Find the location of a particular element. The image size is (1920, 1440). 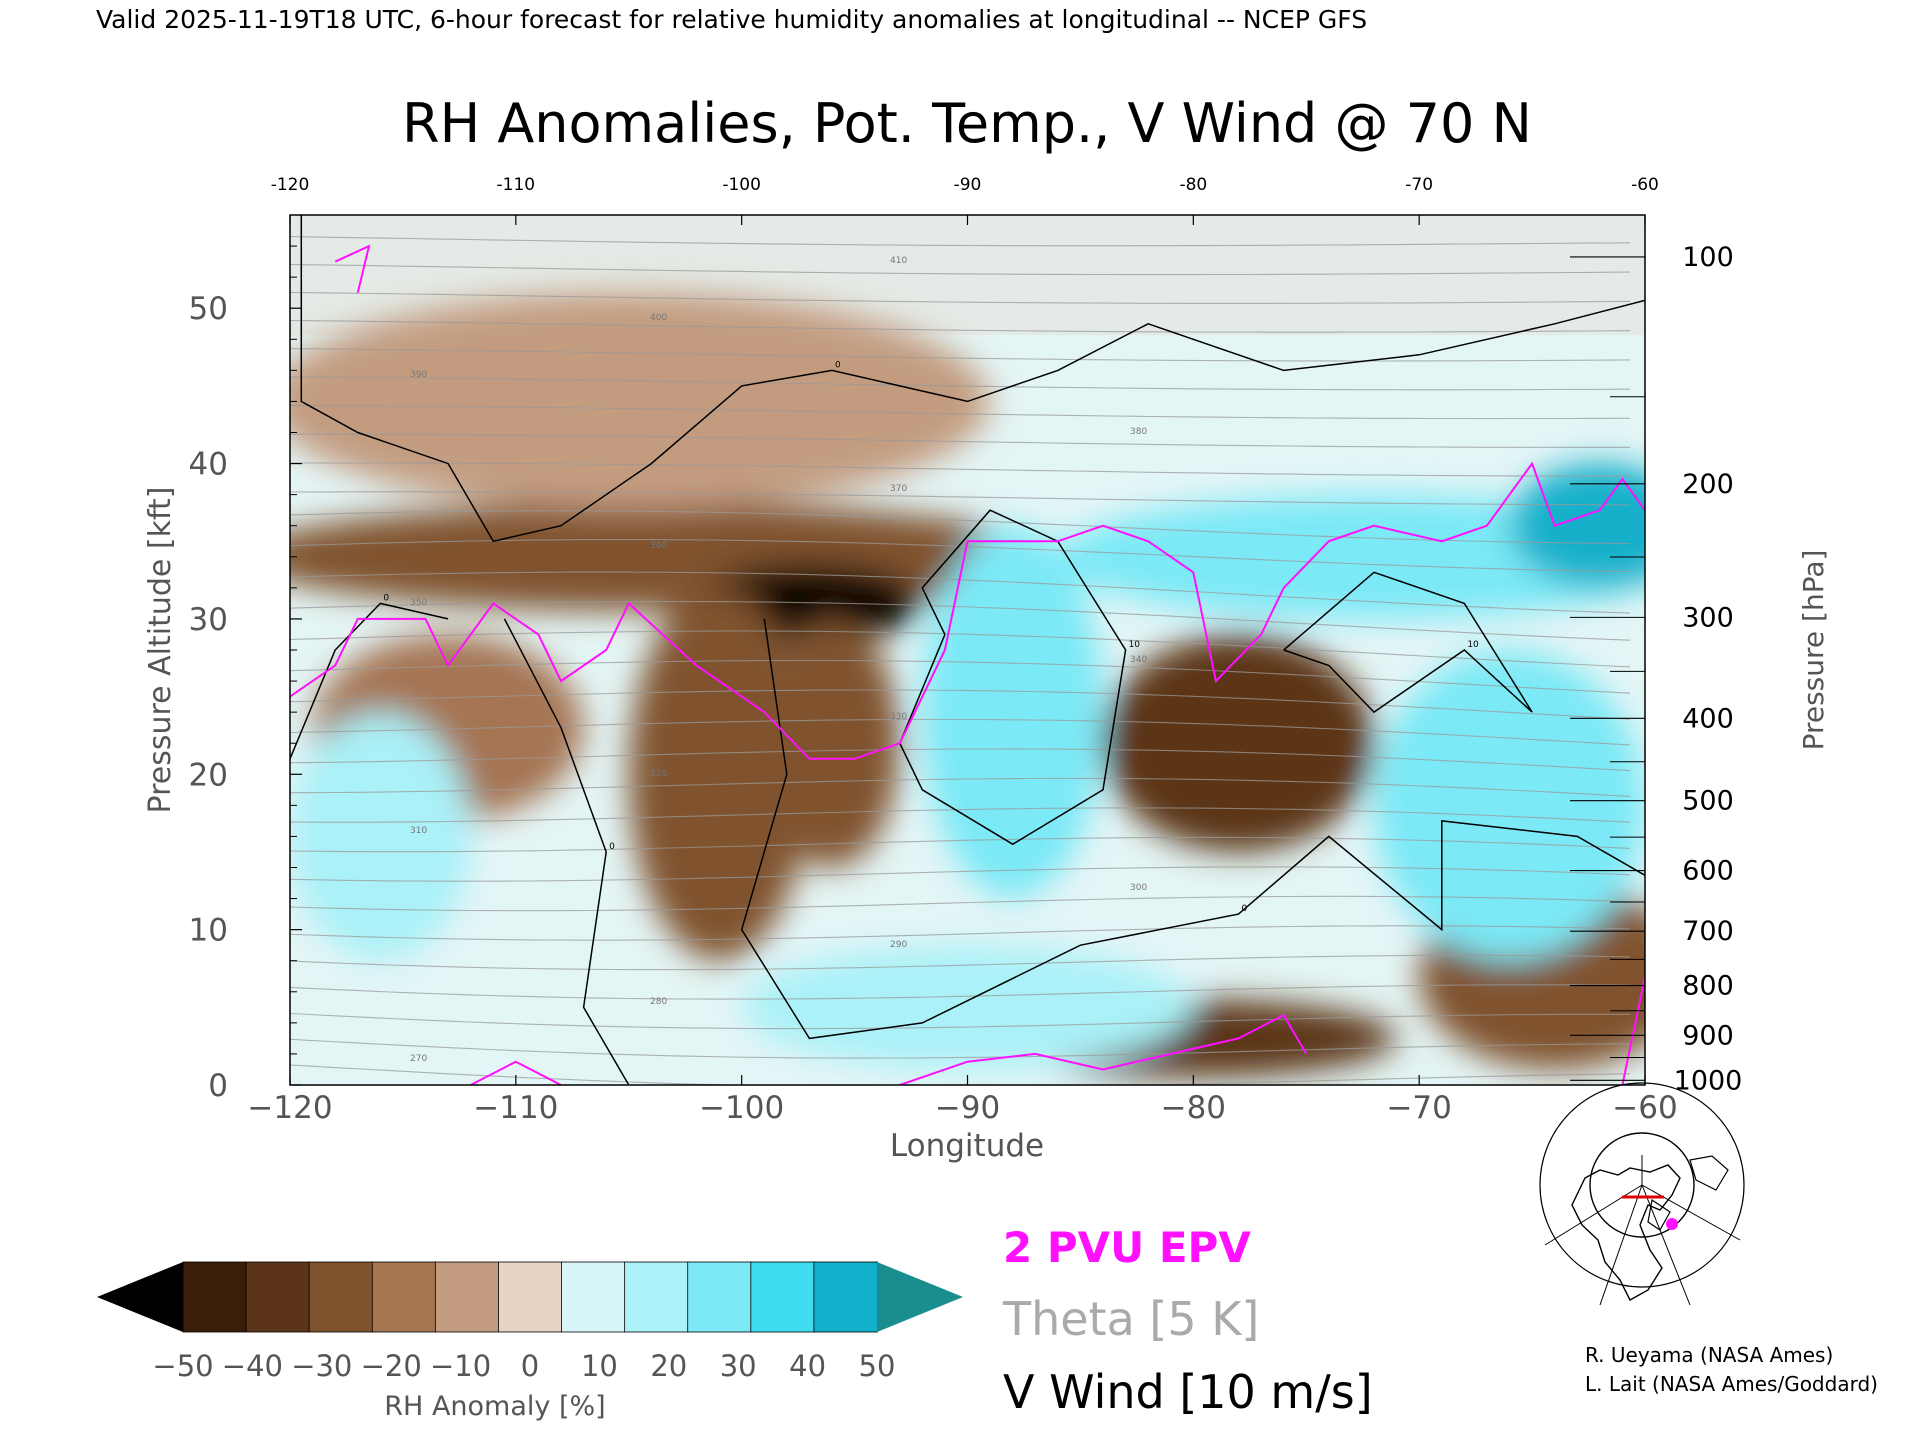

y-tick-label: 0 is located at coordinates (218, 1086).